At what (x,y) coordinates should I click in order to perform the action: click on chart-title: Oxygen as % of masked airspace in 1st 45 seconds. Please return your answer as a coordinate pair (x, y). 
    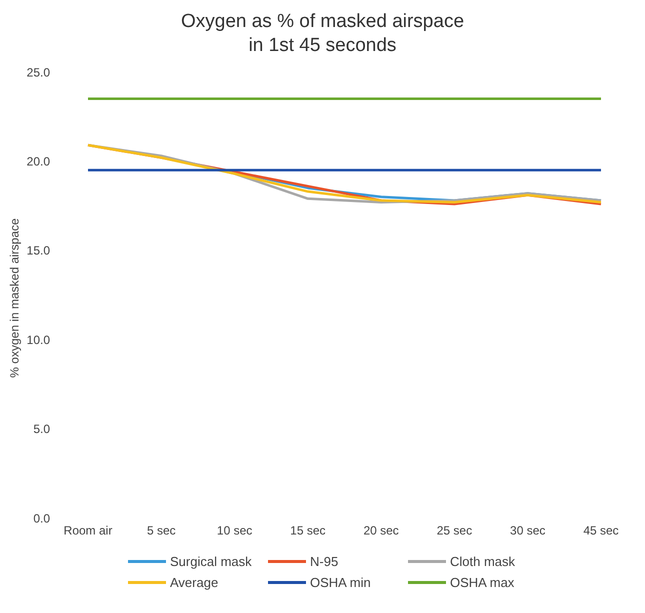
    Looking at the image, I should click on (323, 34).